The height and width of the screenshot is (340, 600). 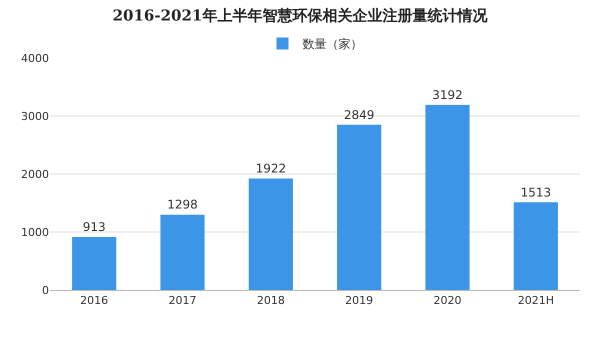 I want to click on x-tick-label: 2017, so click(x=182, y=301).